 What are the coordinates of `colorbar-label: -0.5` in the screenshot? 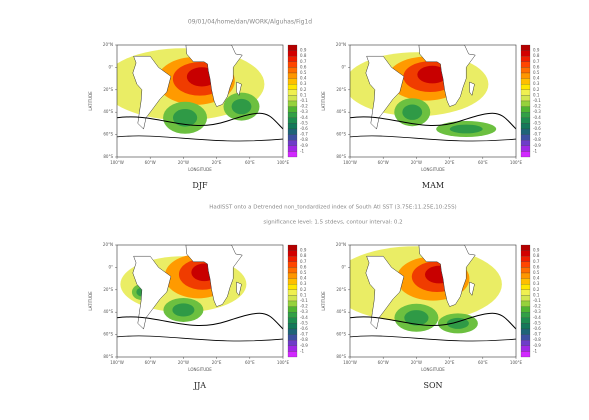 It's located at (537, 122).